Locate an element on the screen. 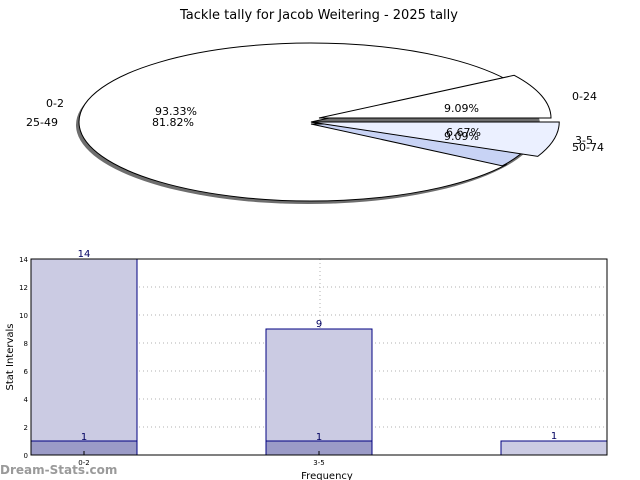 The height and width of the screenshot is (480, 640). y-tick-label: 8 is located at coordinates (26, 344).